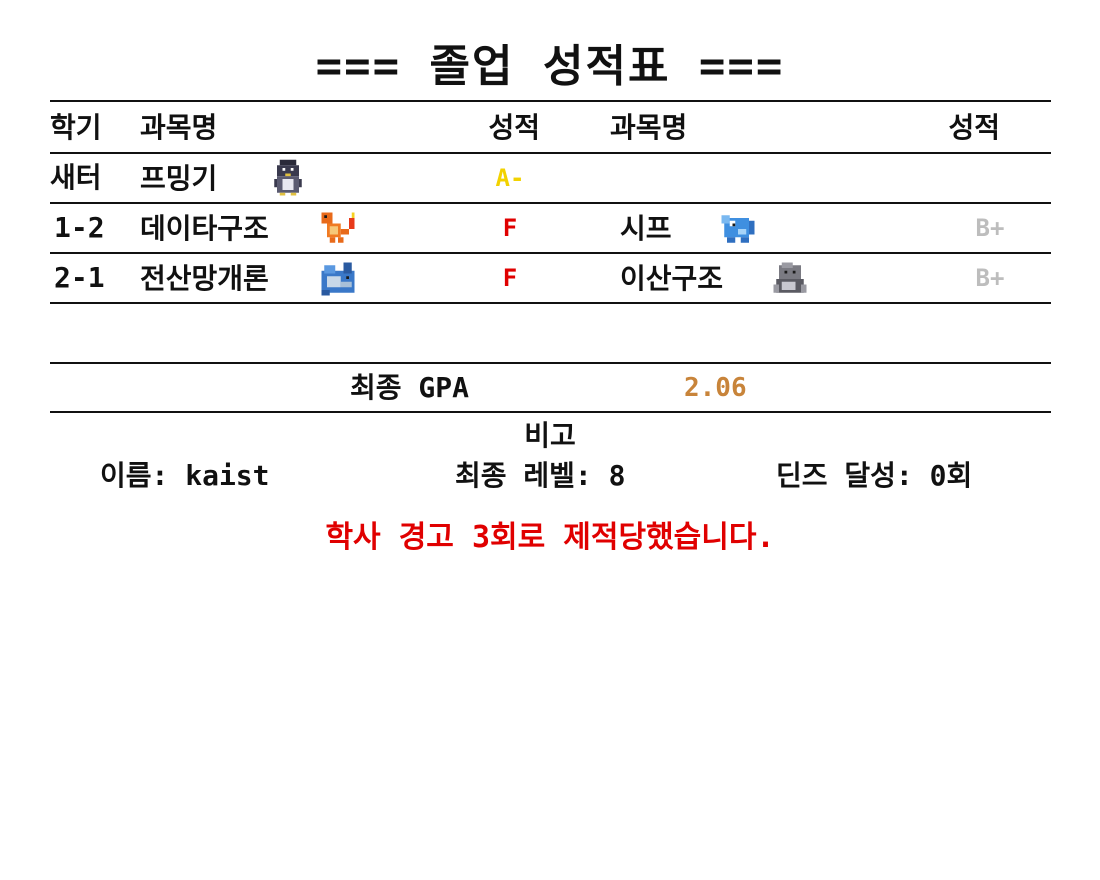 Image resolution: width=1100 pixels, height=880 pixels. I want to click on grade-1: A-, so click(510, 178).